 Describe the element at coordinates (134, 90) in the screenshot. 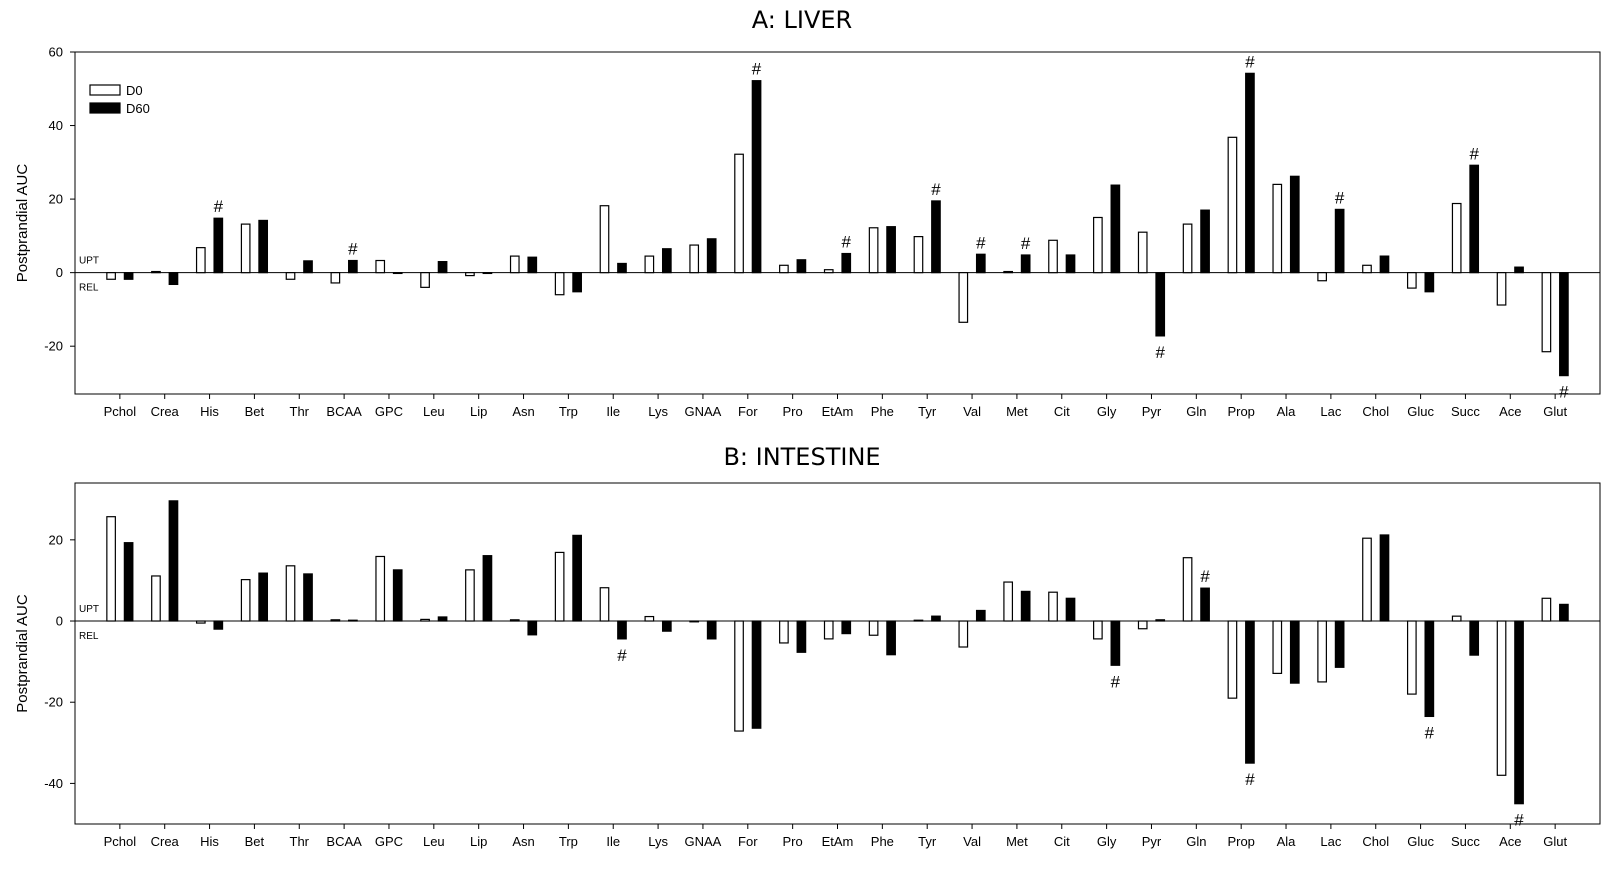

I see `legend-d0-label: D0` at that location.